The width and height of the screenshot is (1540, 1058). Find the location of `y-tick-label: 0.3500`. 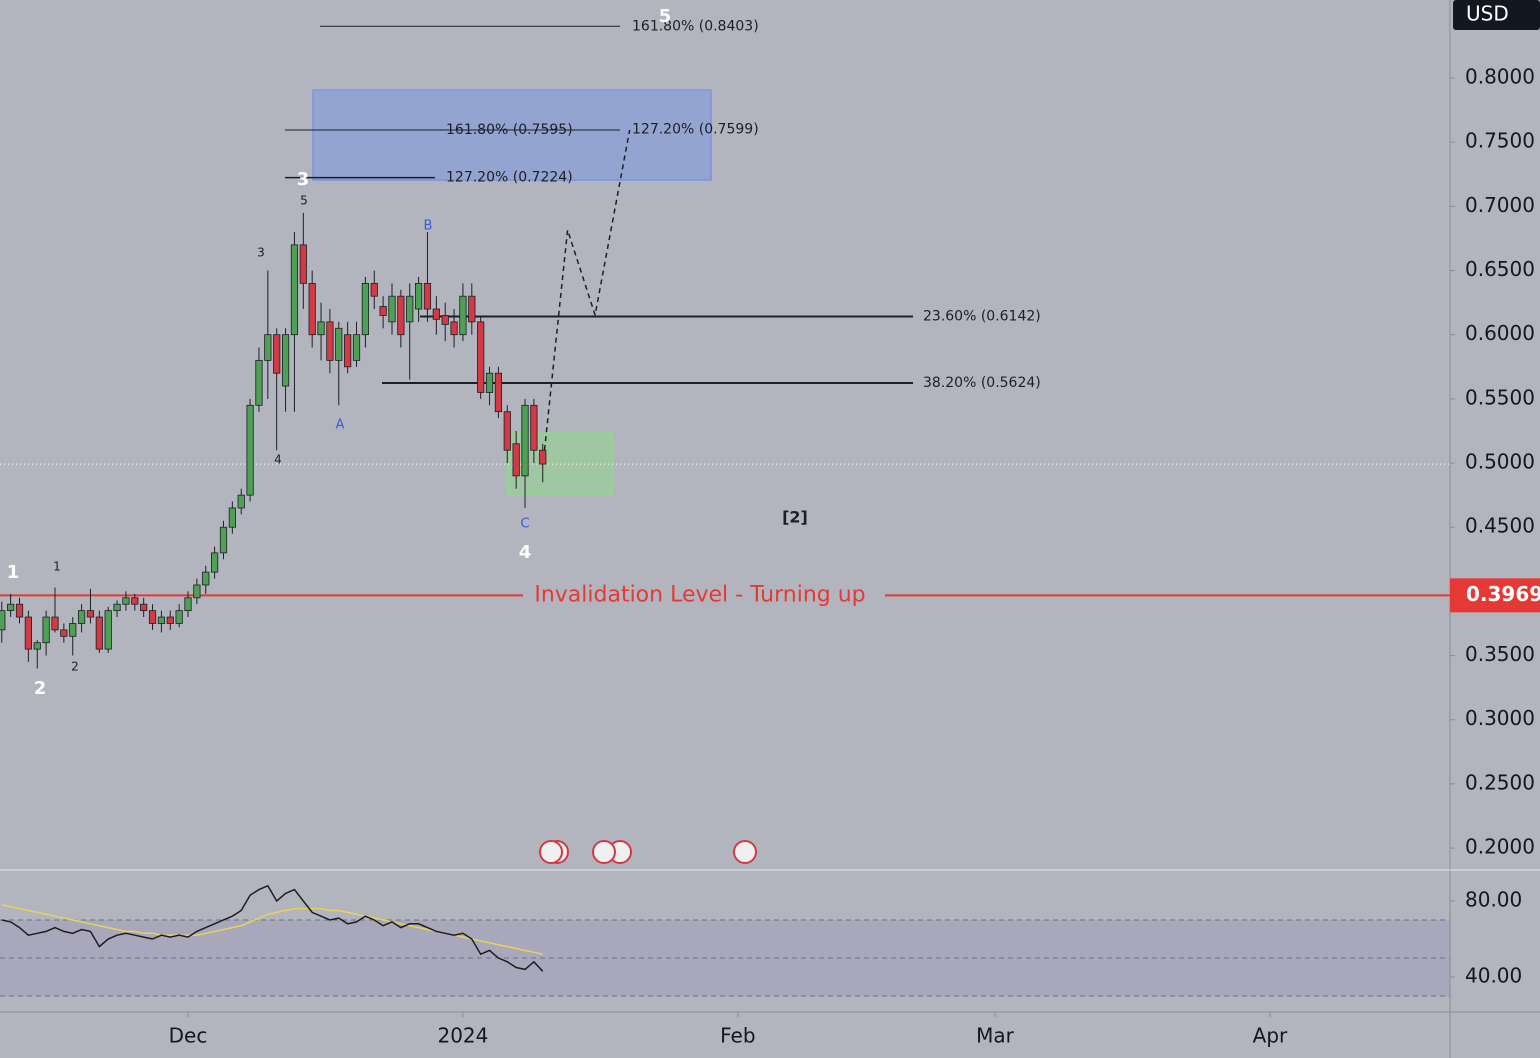

y-tick-label: 0.3500 is located at coordinates (1500, 654).